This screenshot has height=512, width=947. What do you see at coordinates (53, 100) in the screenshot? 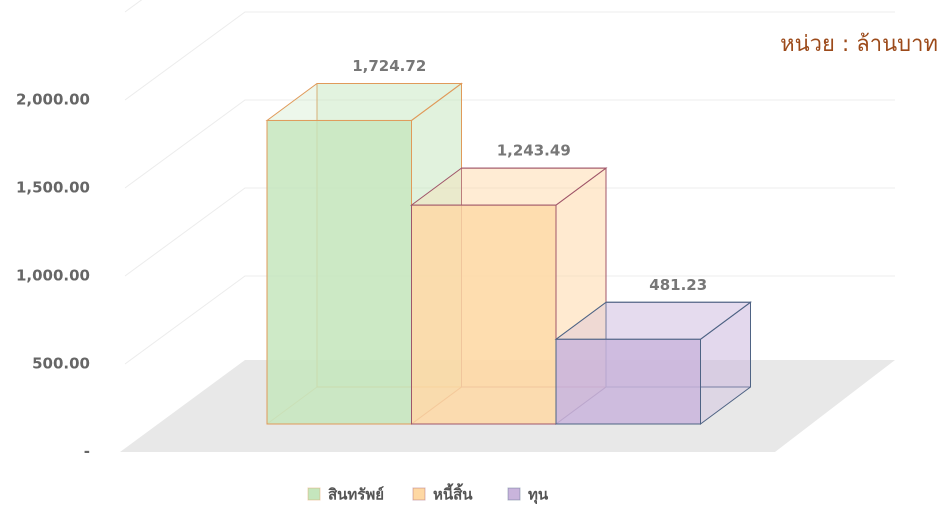
I see `y-tick-label: 2,000.00` at bounding box center [53, 100].